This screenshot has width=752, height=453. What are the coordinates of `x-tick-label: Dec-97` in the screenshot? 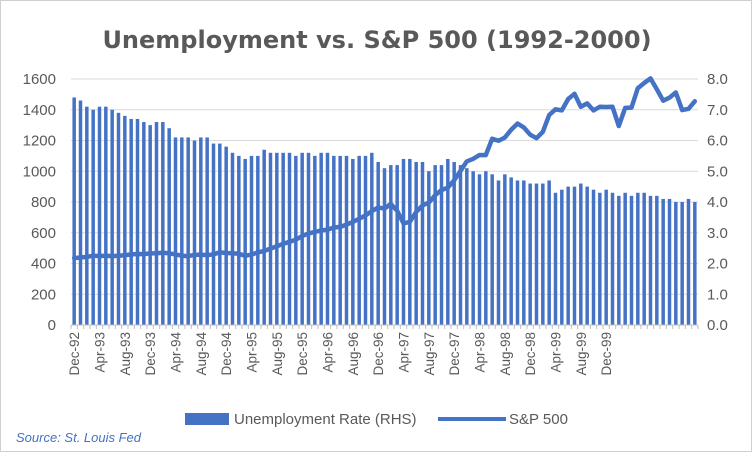 It's located at (454, 354).